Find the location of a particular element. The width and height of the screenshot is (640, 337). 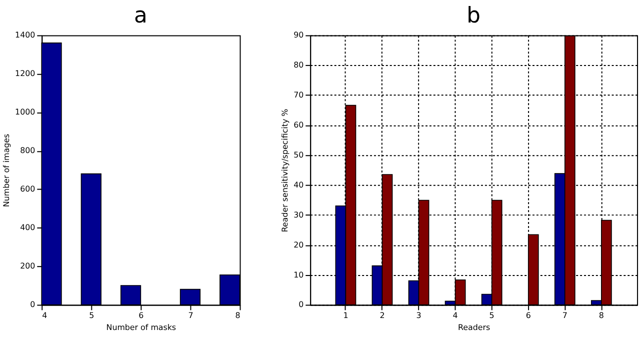

y-tick-label: 400 is located at coordinates (28, 227).